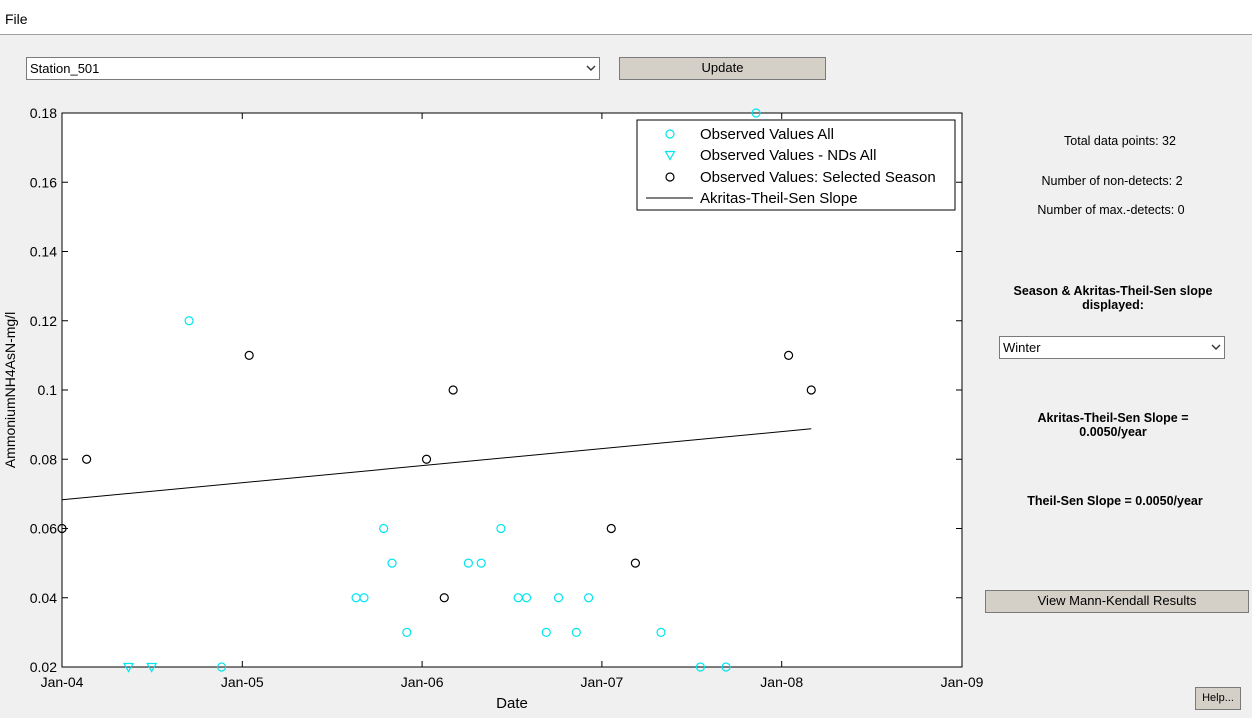 This screenshot has width=1252, height=718. Describe the element at coordinates (43, 667) in the screenshot. I see `y-tick-label: 0.02` at that location.